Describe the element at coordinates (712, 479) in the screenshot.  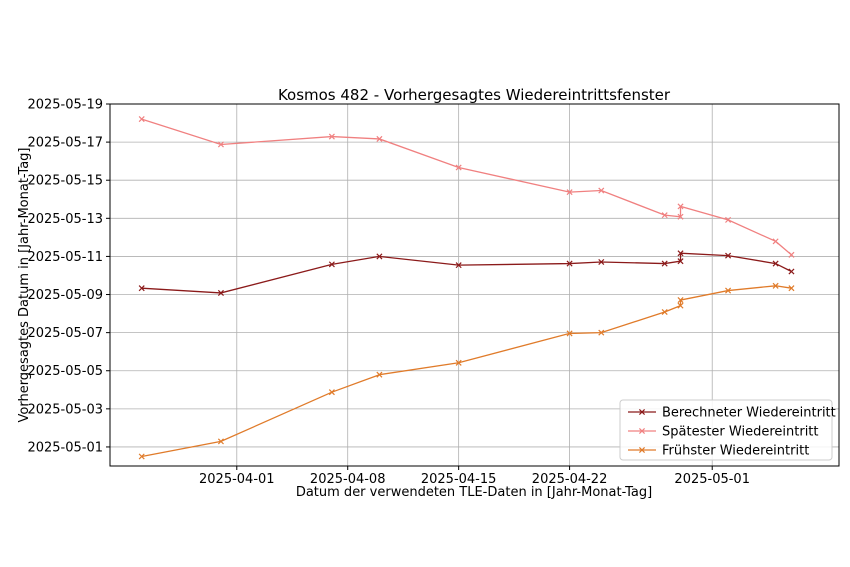
I see `x-tick-label: 2025-05-01` at that location.